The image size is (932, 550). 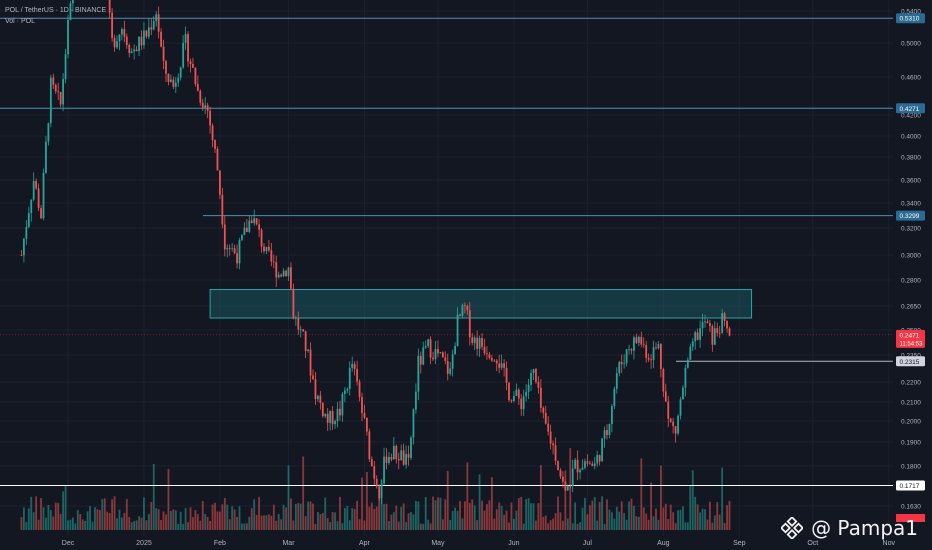 What do you see at coordinates (911, 229) in the screenshot?
I see `y-tick-label: 0.3200` at bounding box center [911, 229].